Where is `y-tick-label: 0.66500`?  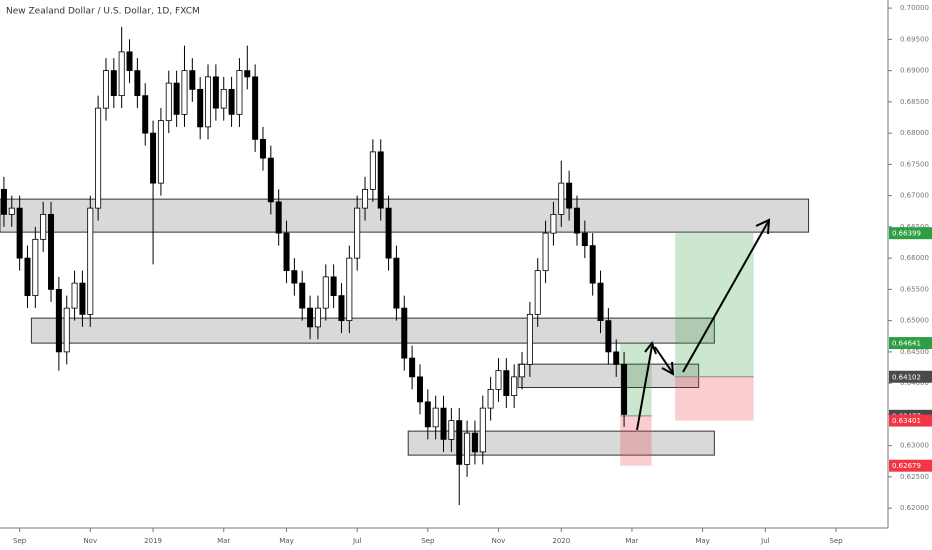
y-tick-label: 0.66500 is located at coordinates (914, 227).